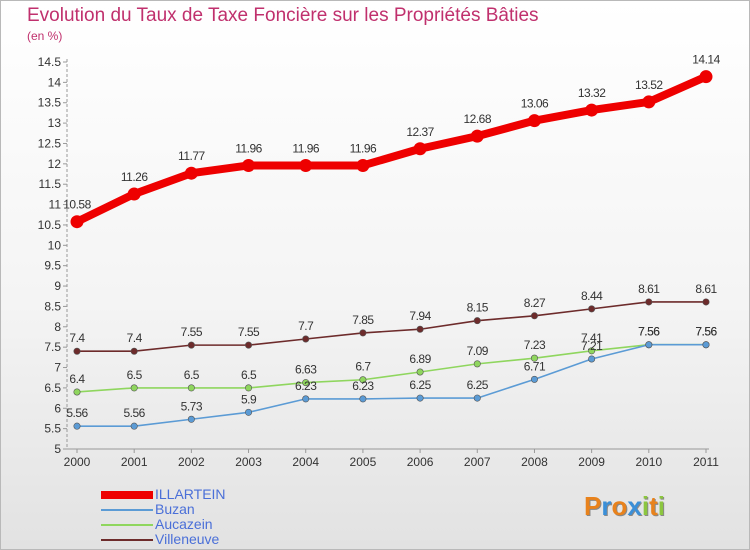 The image size is (750, 550). I want to click on data-label-buzan: 5.73, so click(192, 406).